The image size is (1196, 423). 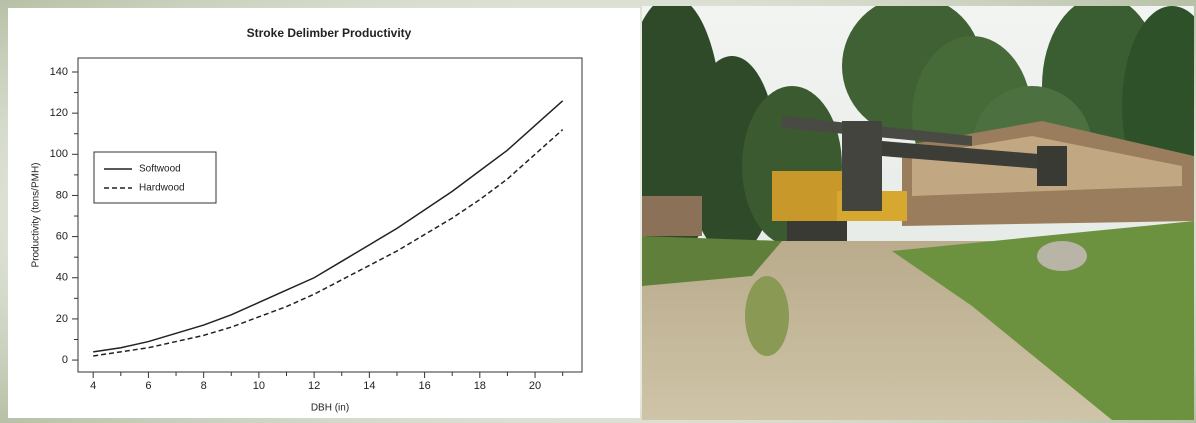 What do you see at coordinates (62, 237) in the screenshot?
I see `y-tick-label: 60` at bounding box center [62, 237].